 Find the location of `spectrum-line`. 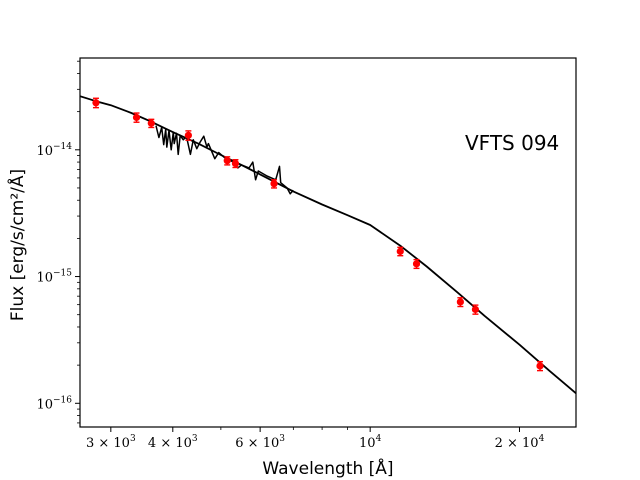

spectrum-line is located at coordinates (224, 160).